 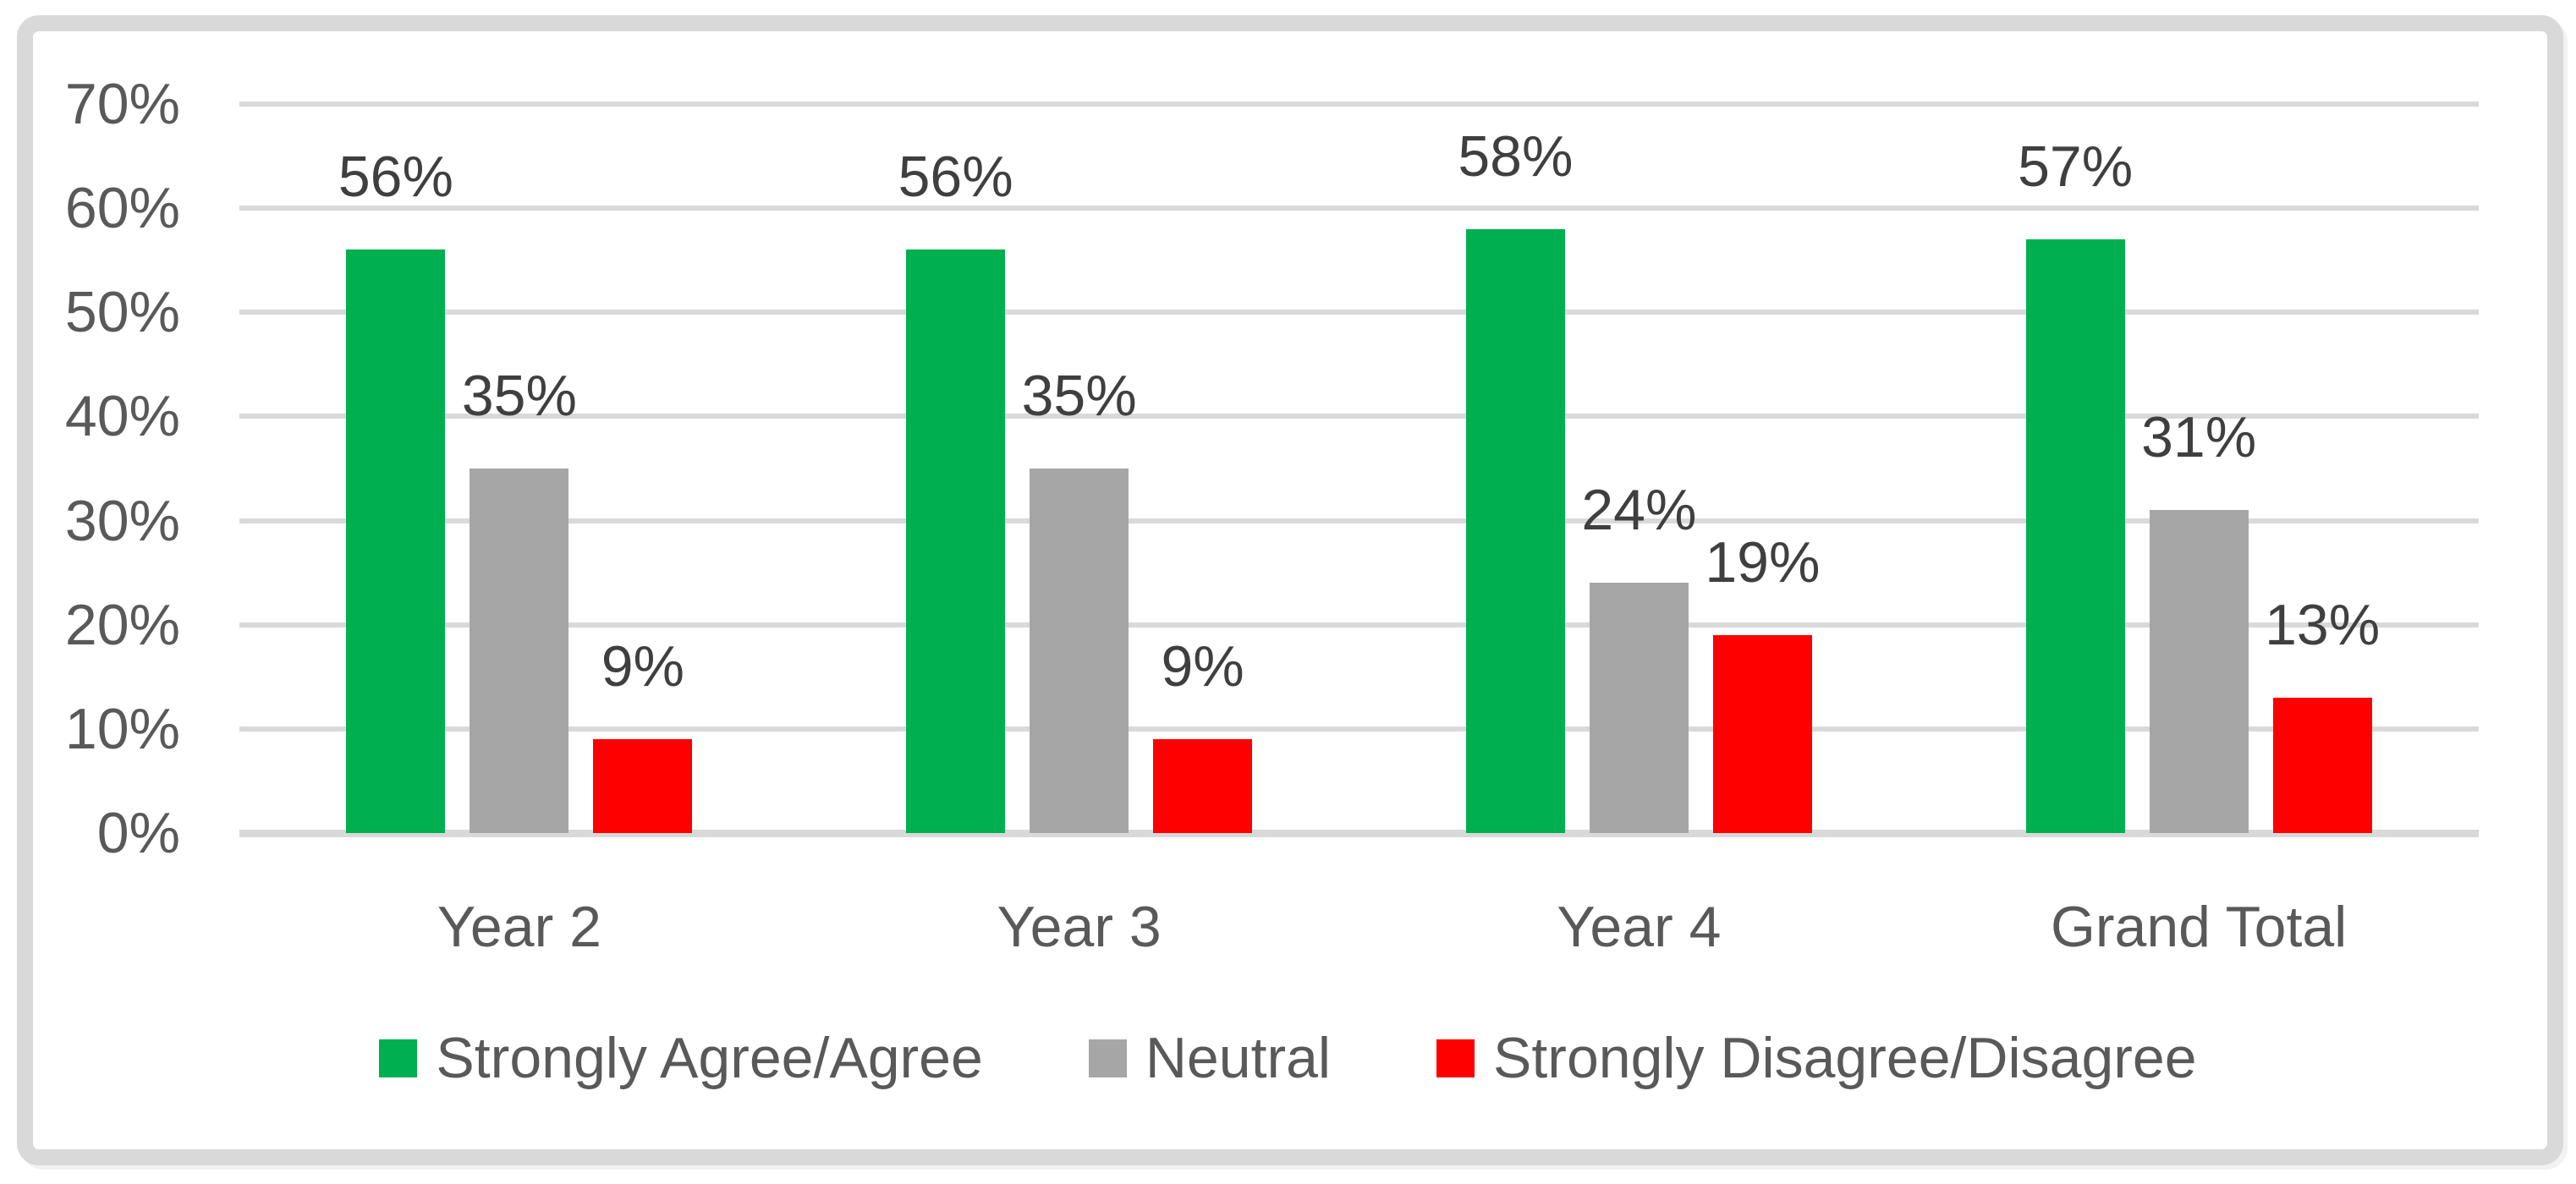 I want to click on data-label: 58%, so click(x=1516, y=156).